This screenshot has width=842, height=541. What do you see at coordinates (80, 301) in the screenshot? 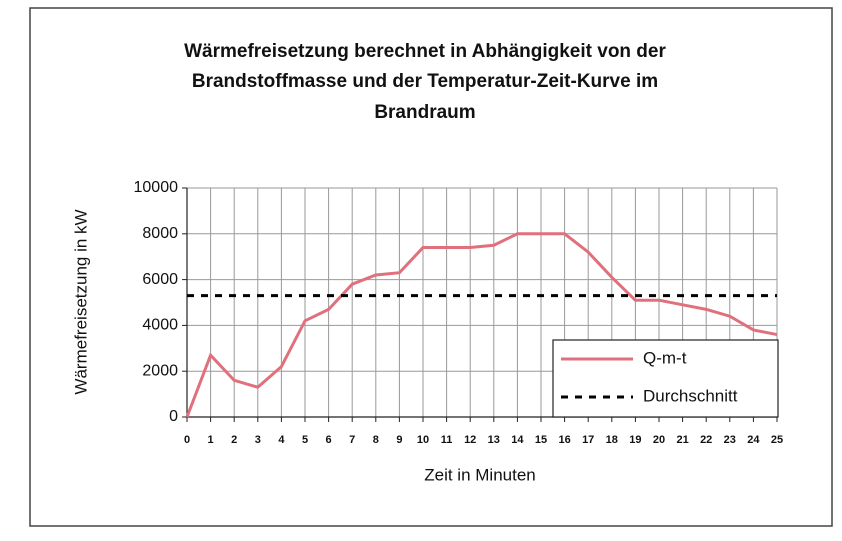
I see `y-axis-label: Wärmefreisetzung in kW` at bounding box center [80, 301].